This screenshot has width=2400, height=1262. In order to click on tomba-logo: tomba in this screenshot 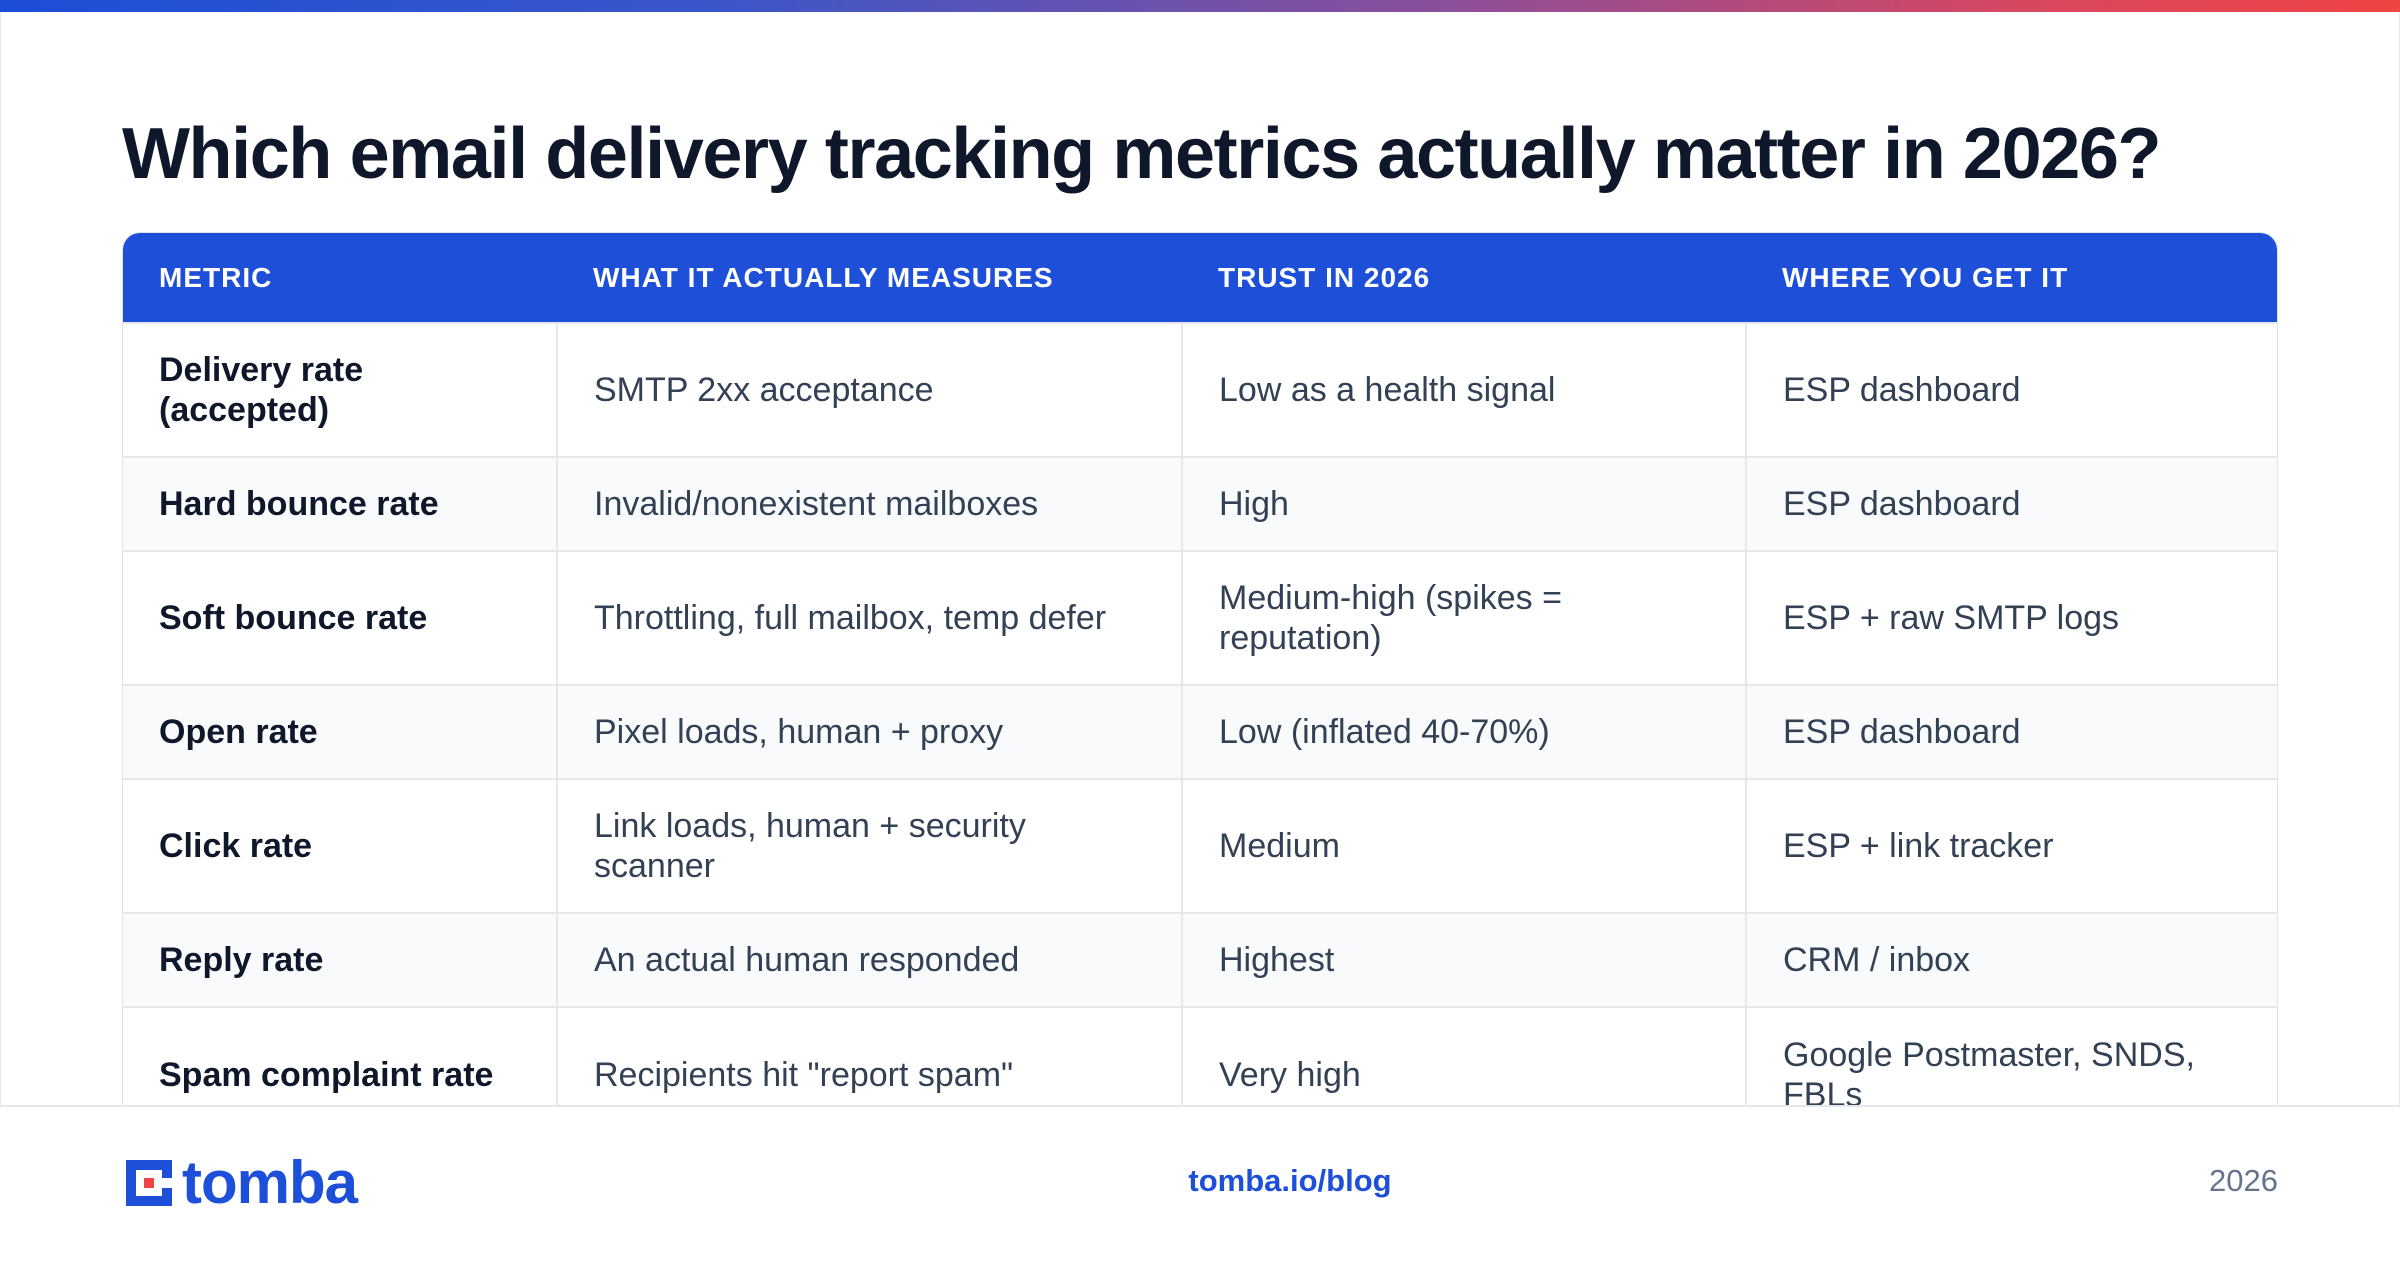, I will do `click(240, 1182)`.